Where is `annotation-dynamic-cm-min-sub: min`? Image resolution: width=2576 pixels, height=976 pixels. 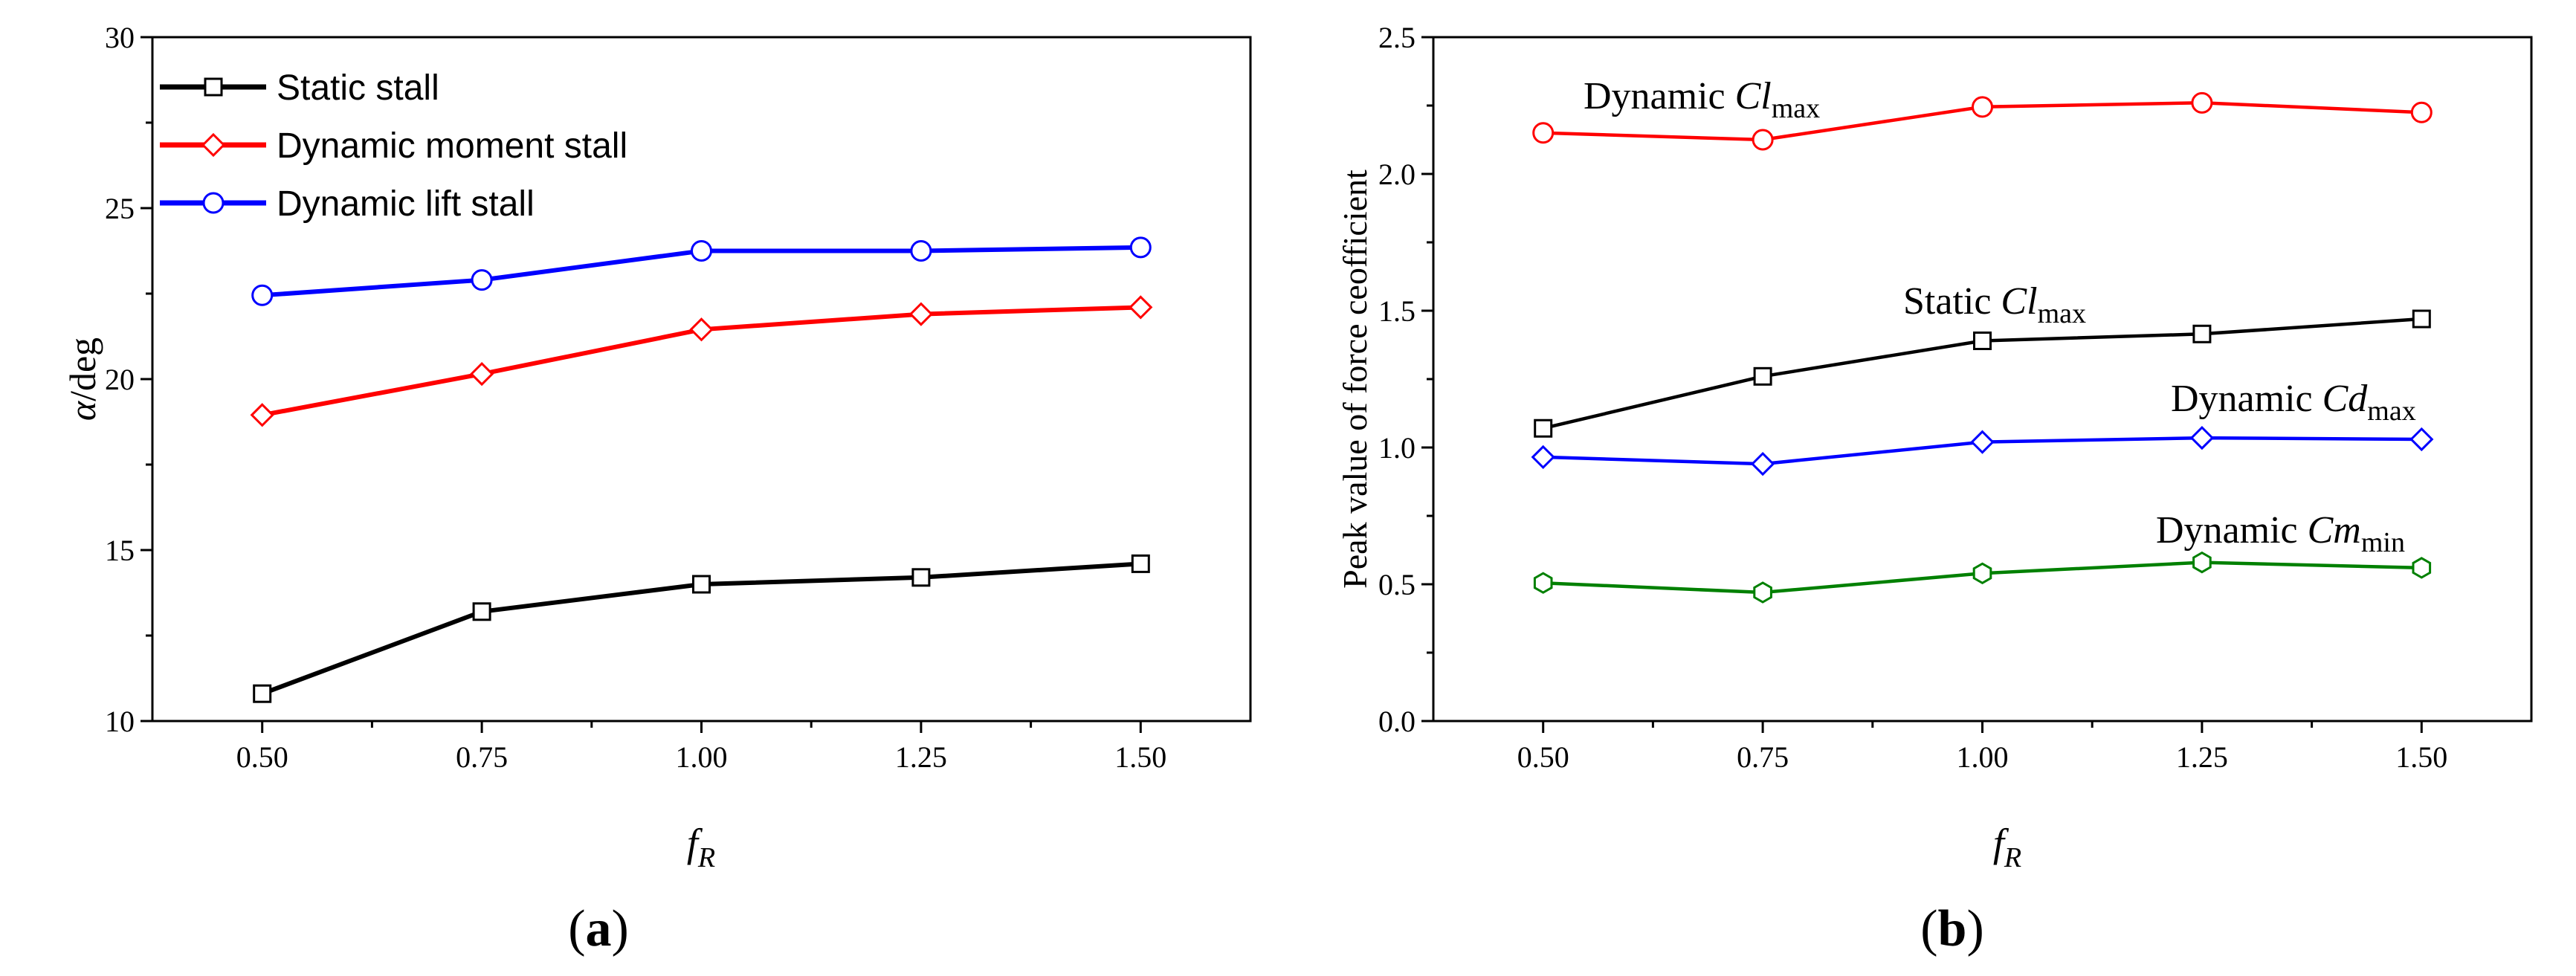
annotation-dynamic-cm-min-sub: min is located at coordinates (2383, 542).